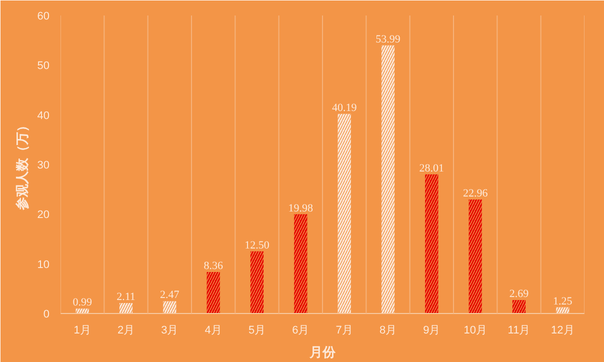 Image resolution: width=604 pixels, height=362 pixels. Describe the element at coordinates (82, 302) in the screenshot. I see `data-label: 0.99` at that location.